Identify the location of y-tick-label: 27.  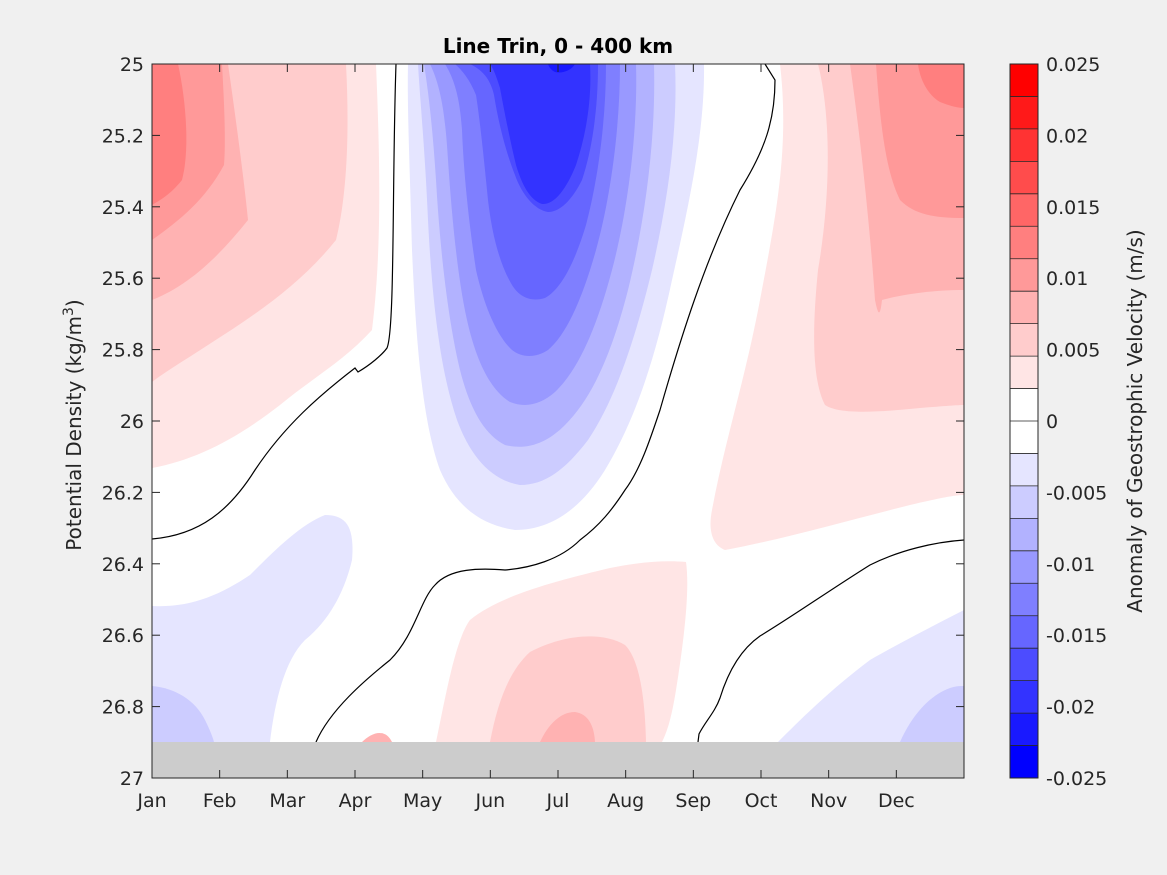
(132, 779).